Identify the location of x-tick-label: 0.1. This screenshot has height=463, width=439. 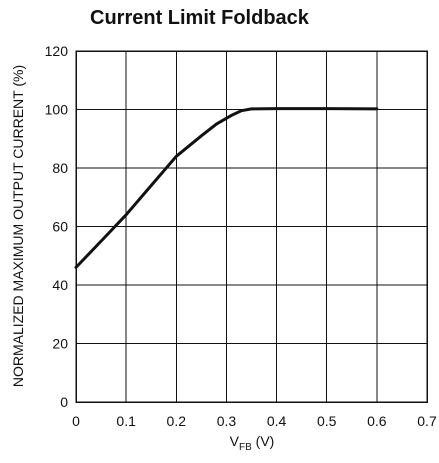
(126, 421).